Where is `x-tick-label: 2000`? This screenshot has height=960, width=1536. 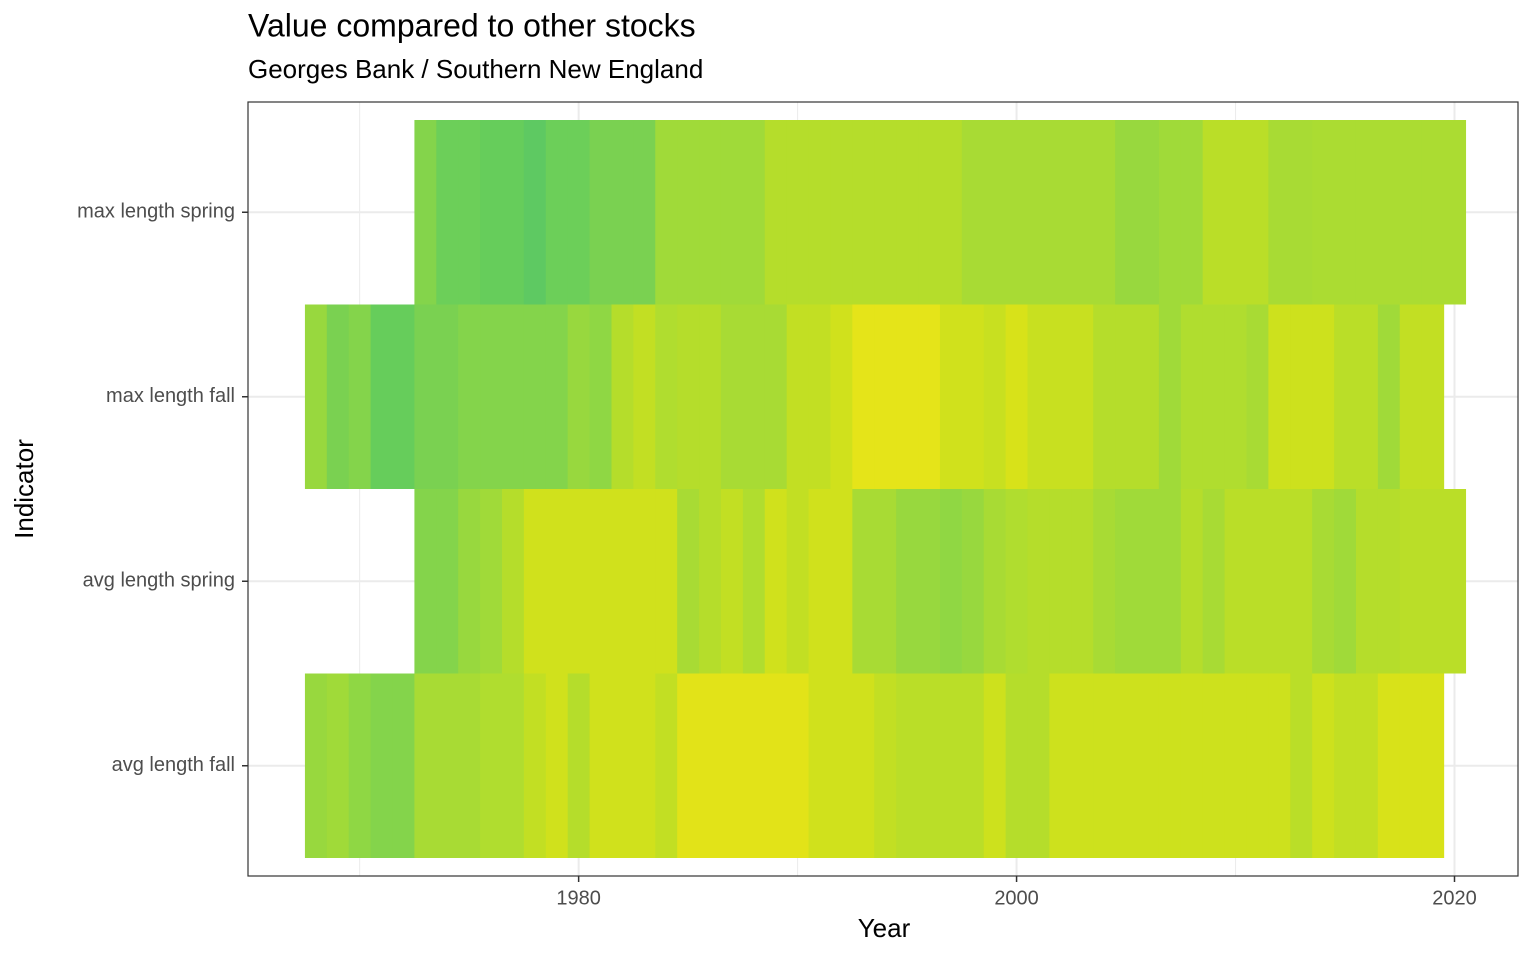
x-tick-label: 2000 is located at coordinates (1016, 898).